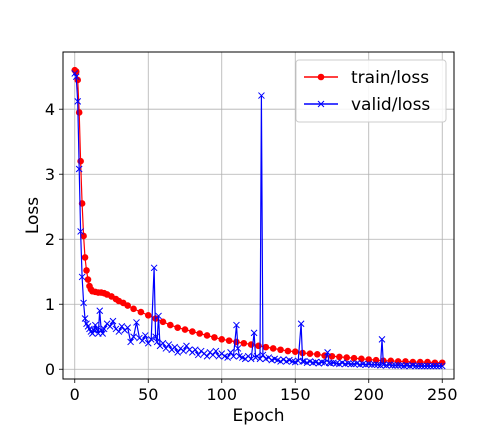  What do you see at coordinates (50, 239) in the screenshot?
I see `y-tick-label: 2` at bounding box center [50, 239].